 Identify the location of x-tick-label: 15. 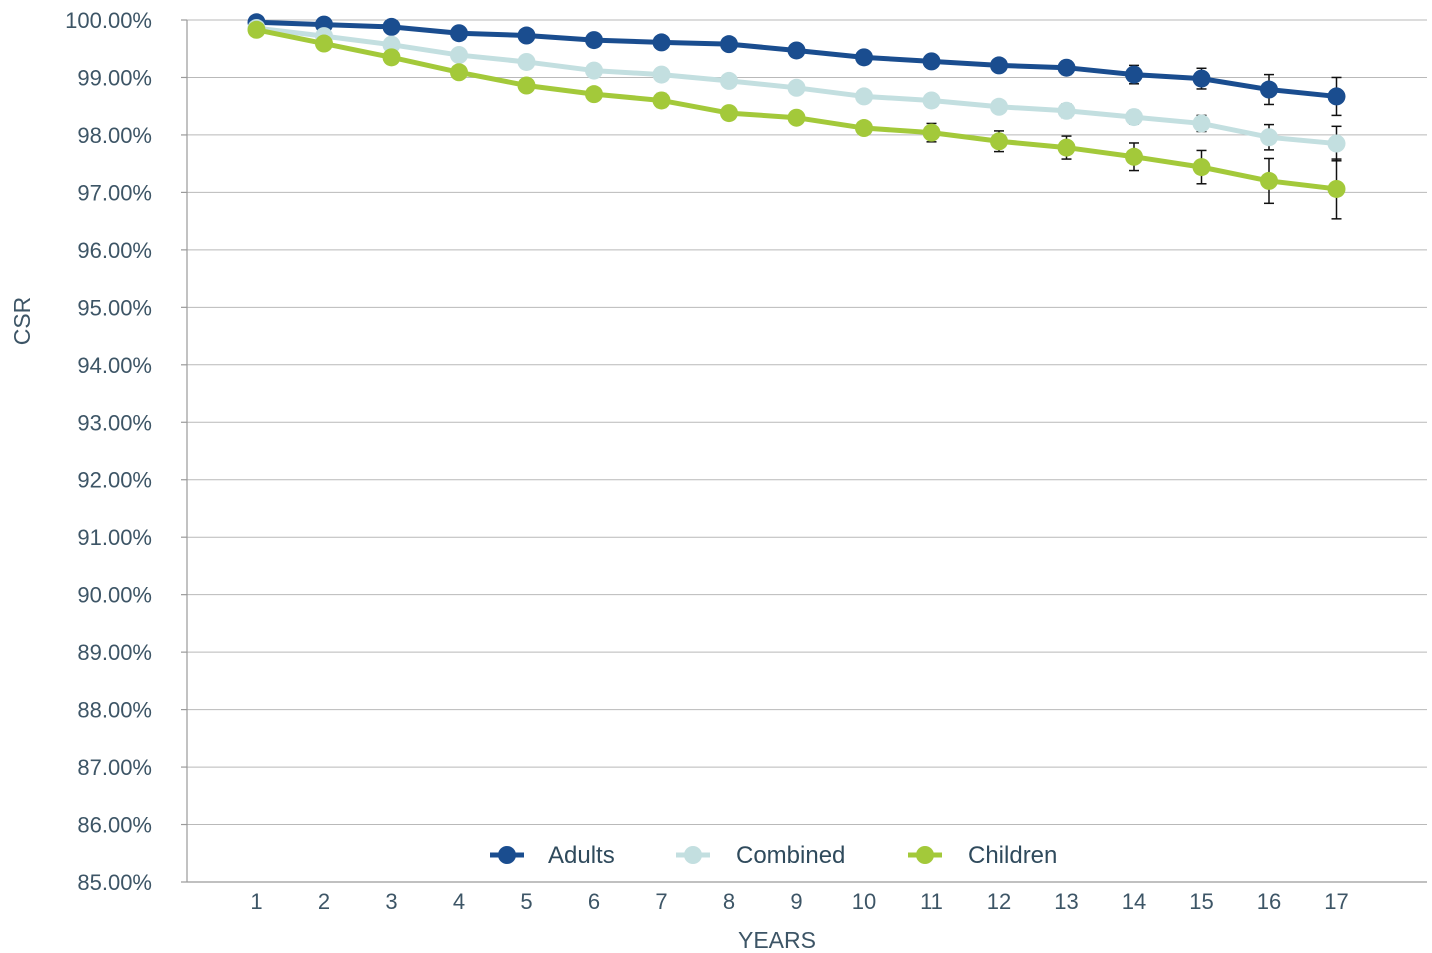
(1201, 901).